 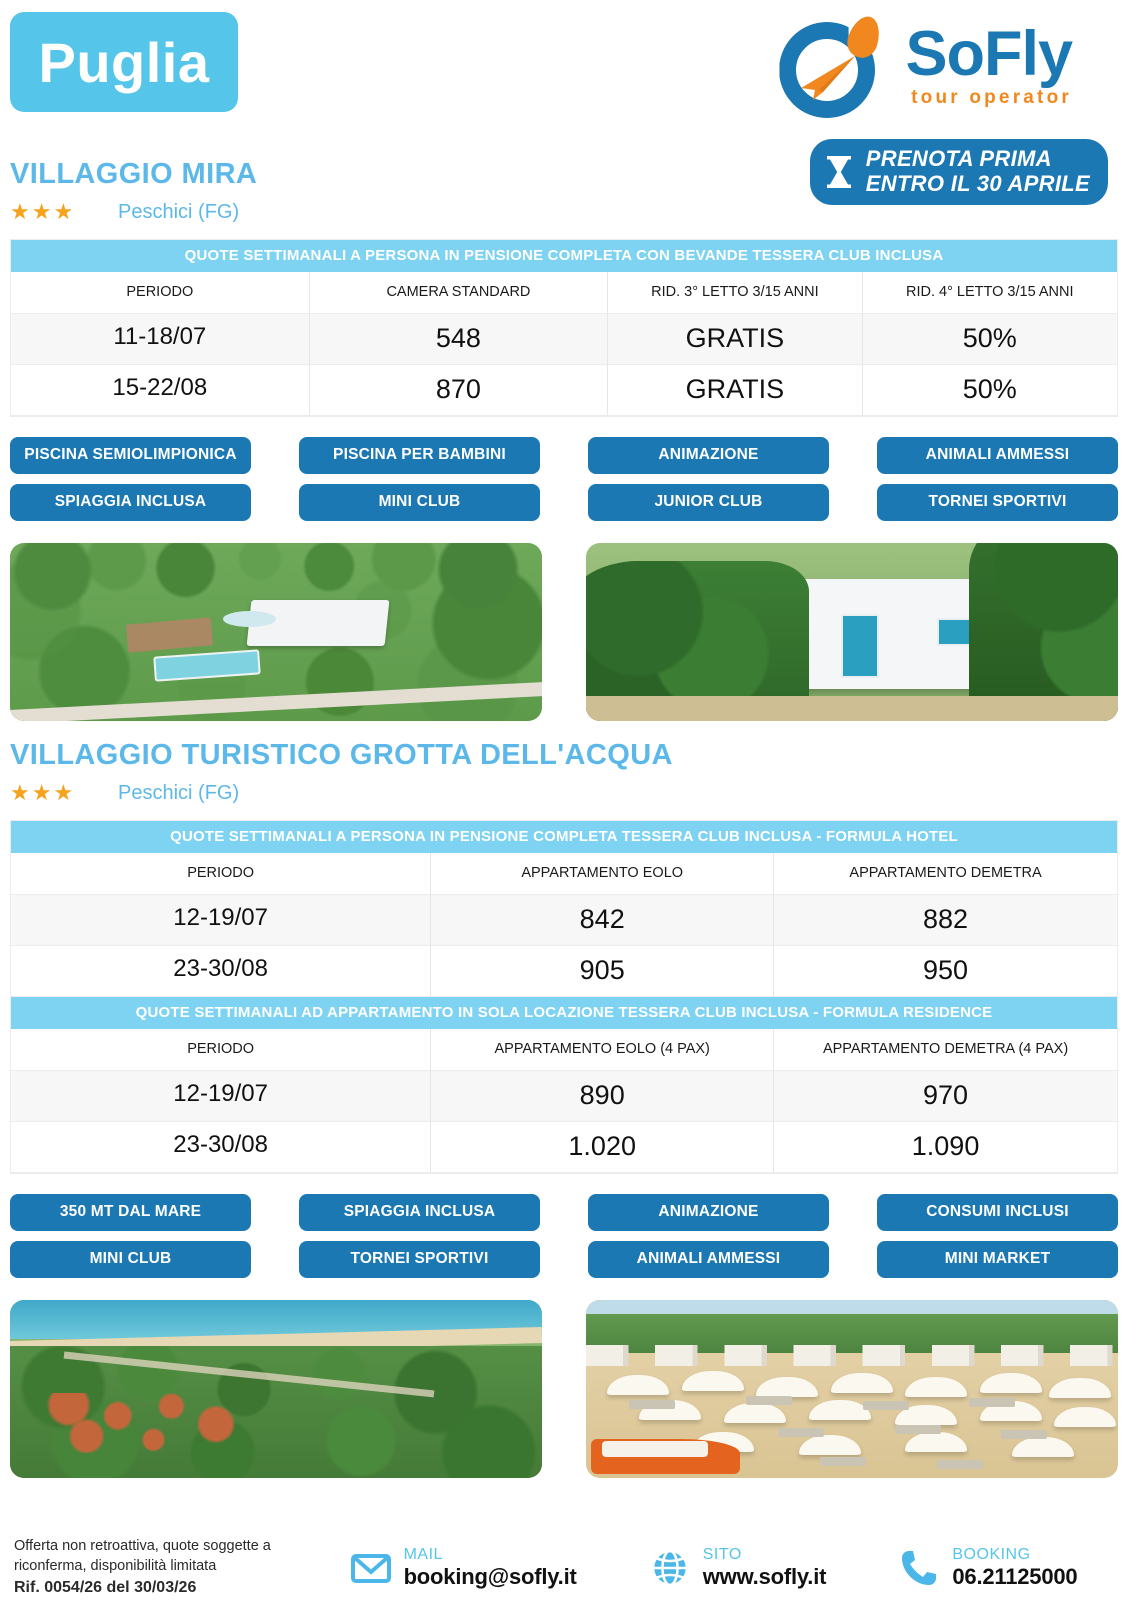 What do you see at coordinates (105, 1588) in the screenshot?
I see `reference-code: Rif. 0054/26 del 30/03/26` at bounding box center [105, 1588].